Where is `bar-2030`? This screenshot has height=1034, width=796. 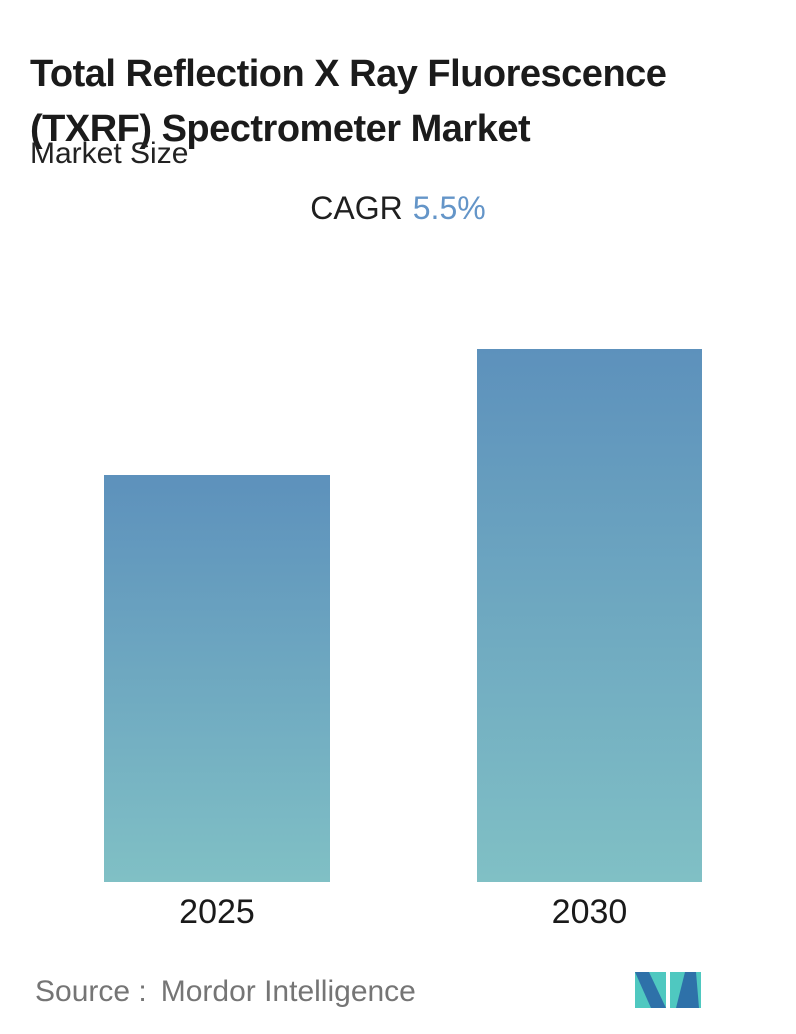
bar-2030 is located at coordinates (589, 615).